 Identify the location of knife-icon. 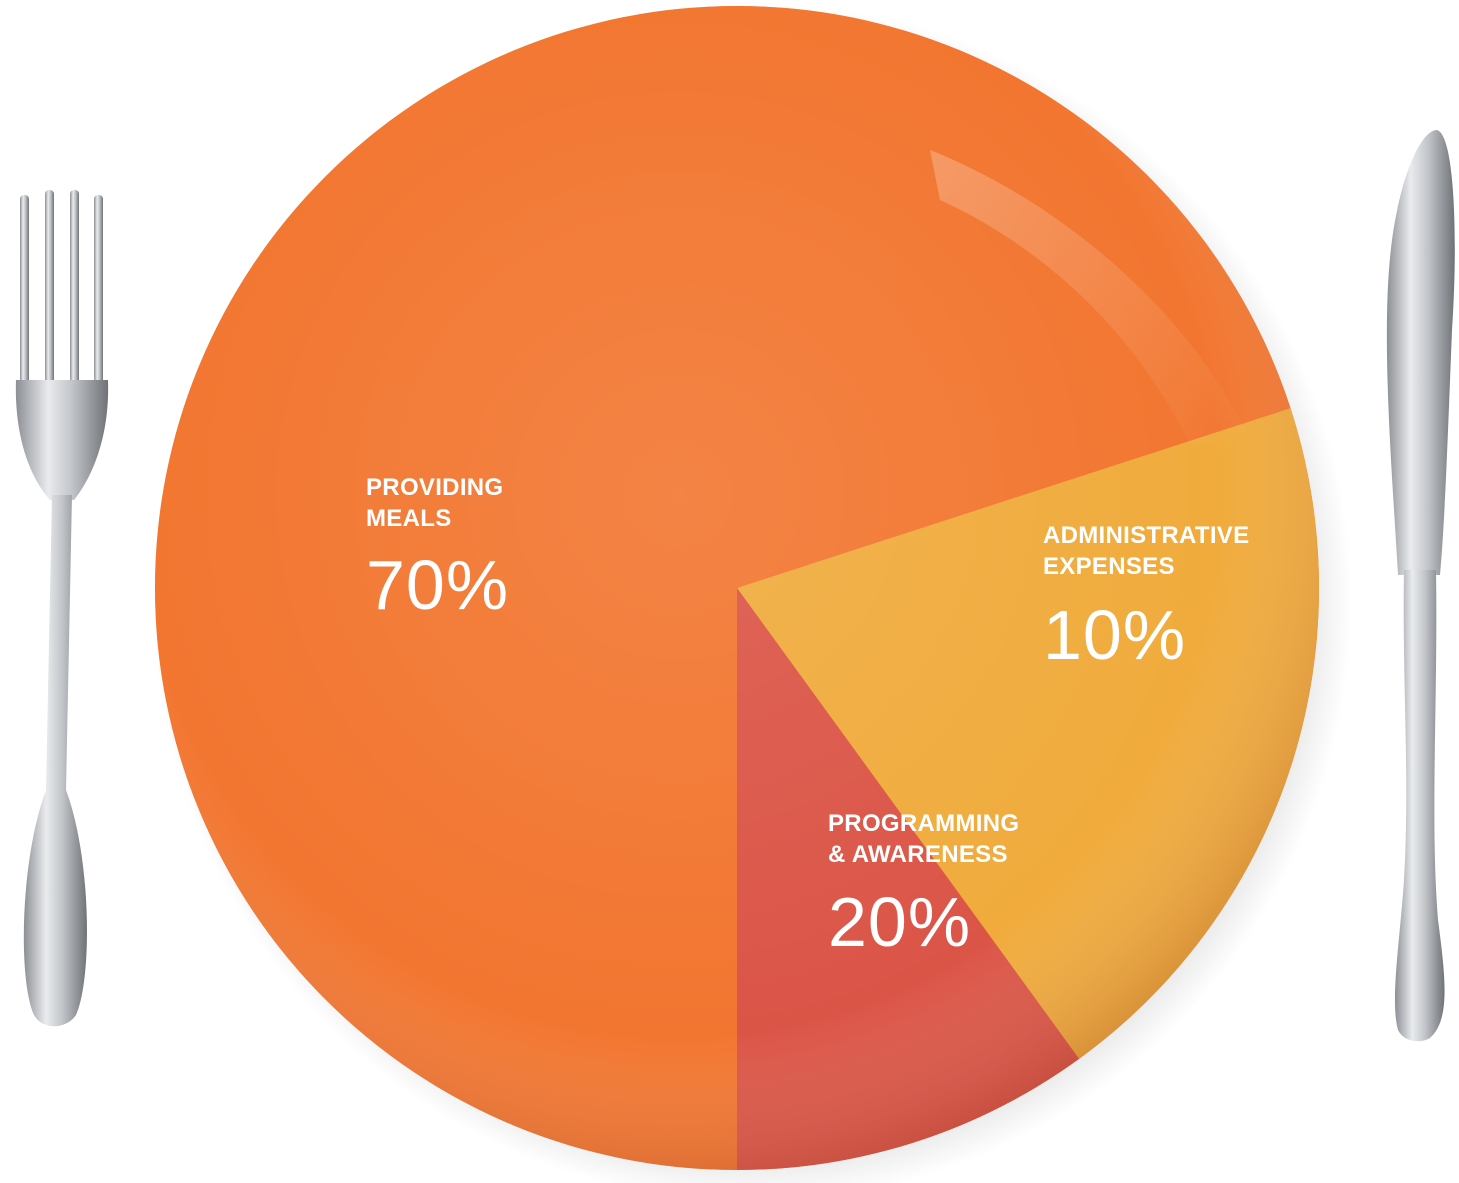
(1420, 586).